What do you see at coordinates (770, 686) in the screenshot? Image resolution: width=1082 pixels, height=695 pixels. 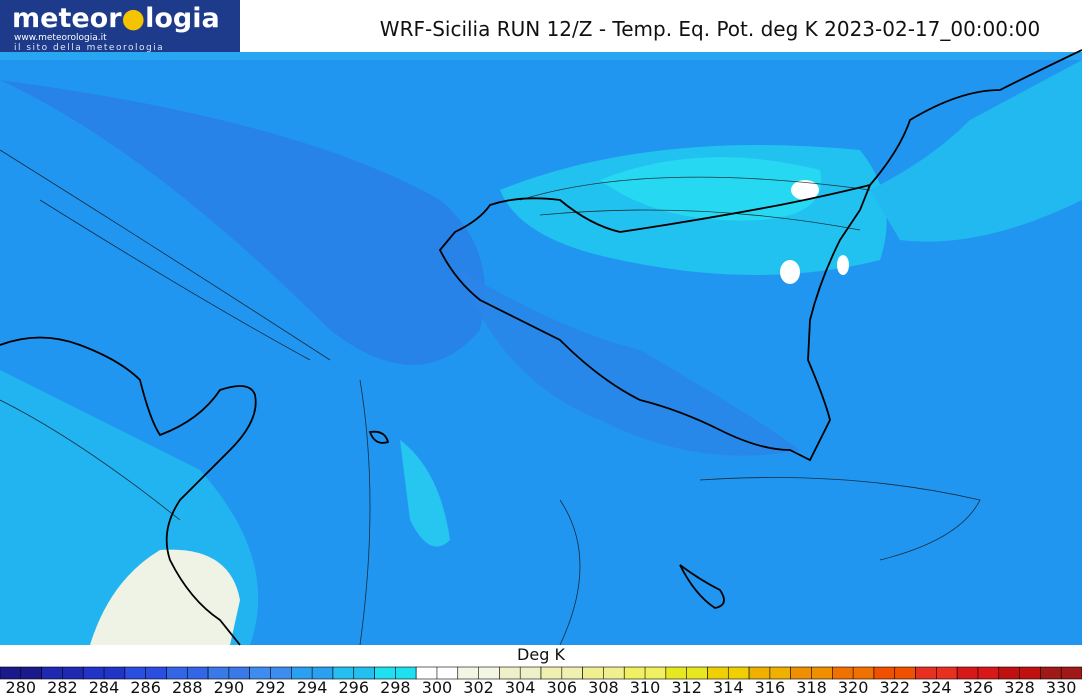 I see `colorbar-tick-label: 316` at bounding box center [770, 686].